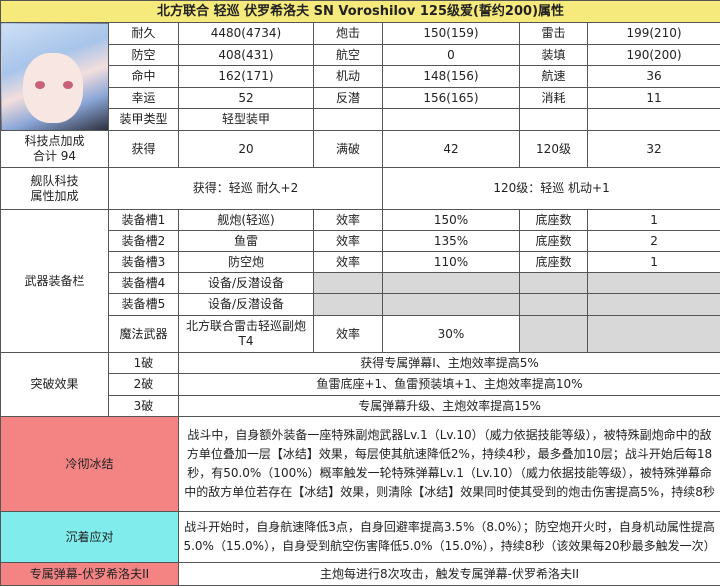 The height and width of the screenshot is (586, 720). Describe the element at coordinates (246, 120) in the screenshot. I see `armor-value: 轻型装甲` at that location.